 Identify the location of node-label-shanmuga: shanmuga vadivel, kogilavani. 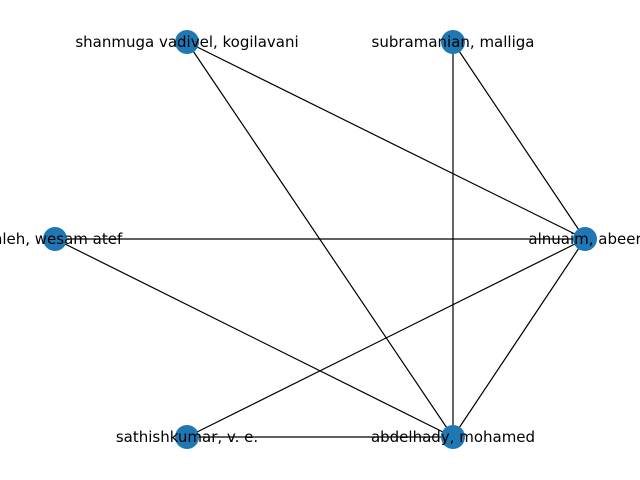
(186, 42).